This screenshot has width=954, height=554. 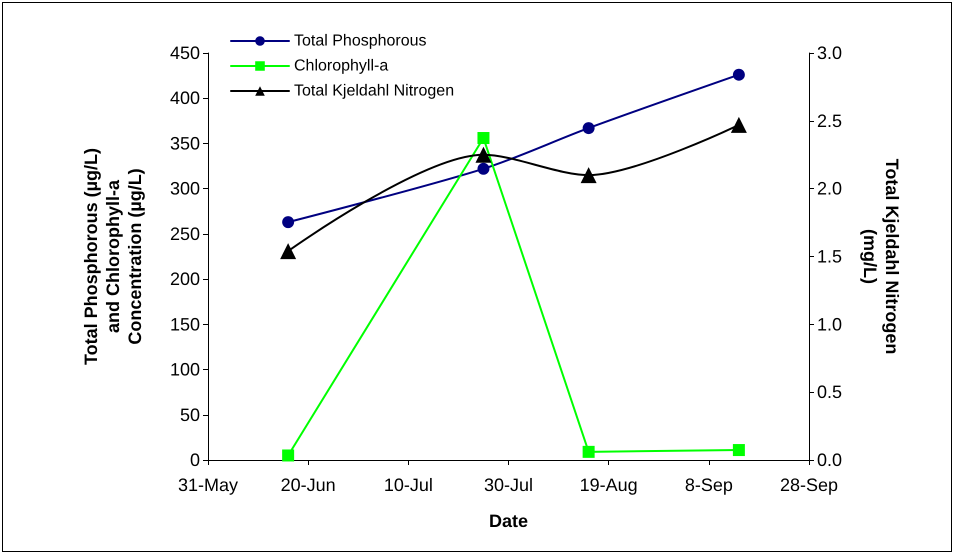 I want to click on x-tick-label: 8-Sep, so click(x=708, y=485).